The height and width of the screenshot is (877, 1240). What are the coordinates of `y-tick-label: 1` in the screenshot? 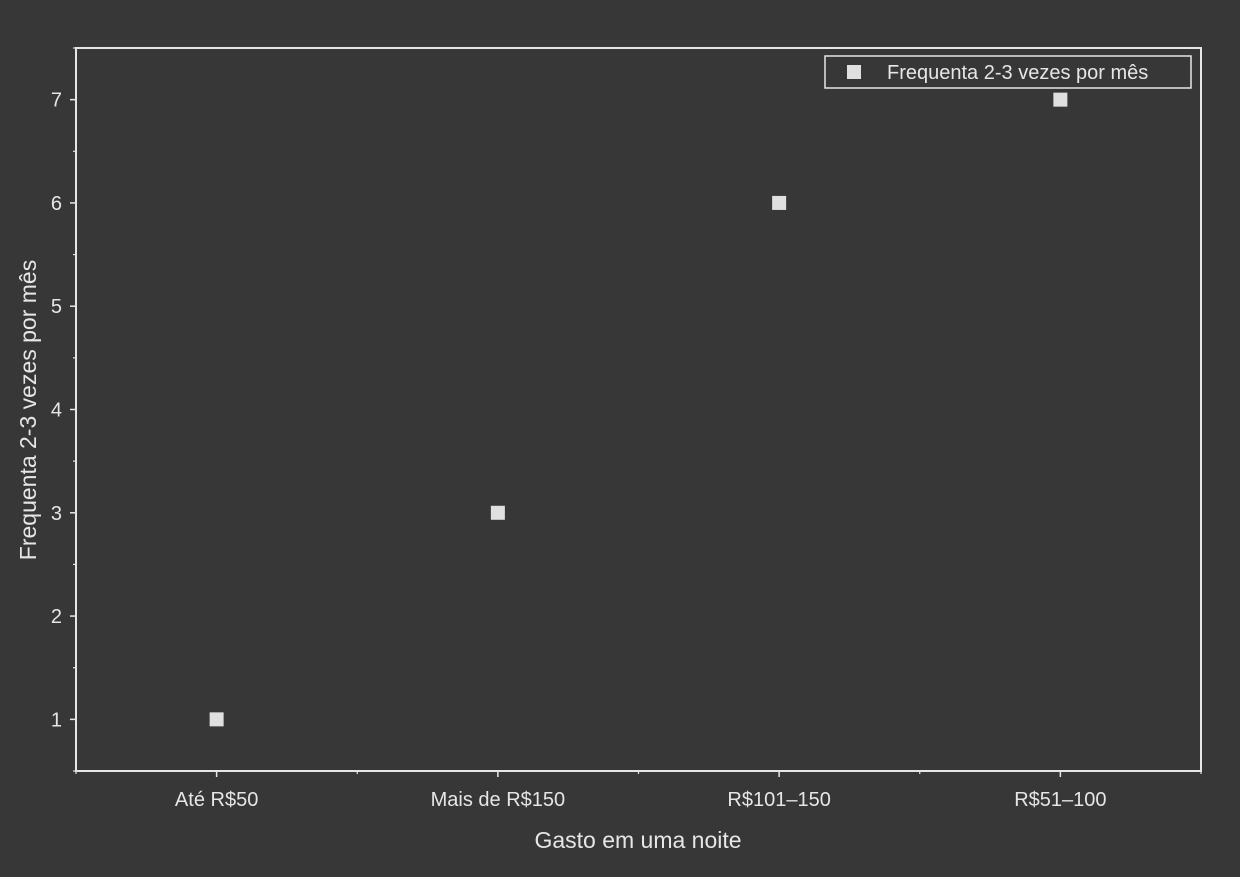 It's located at (56, 720).